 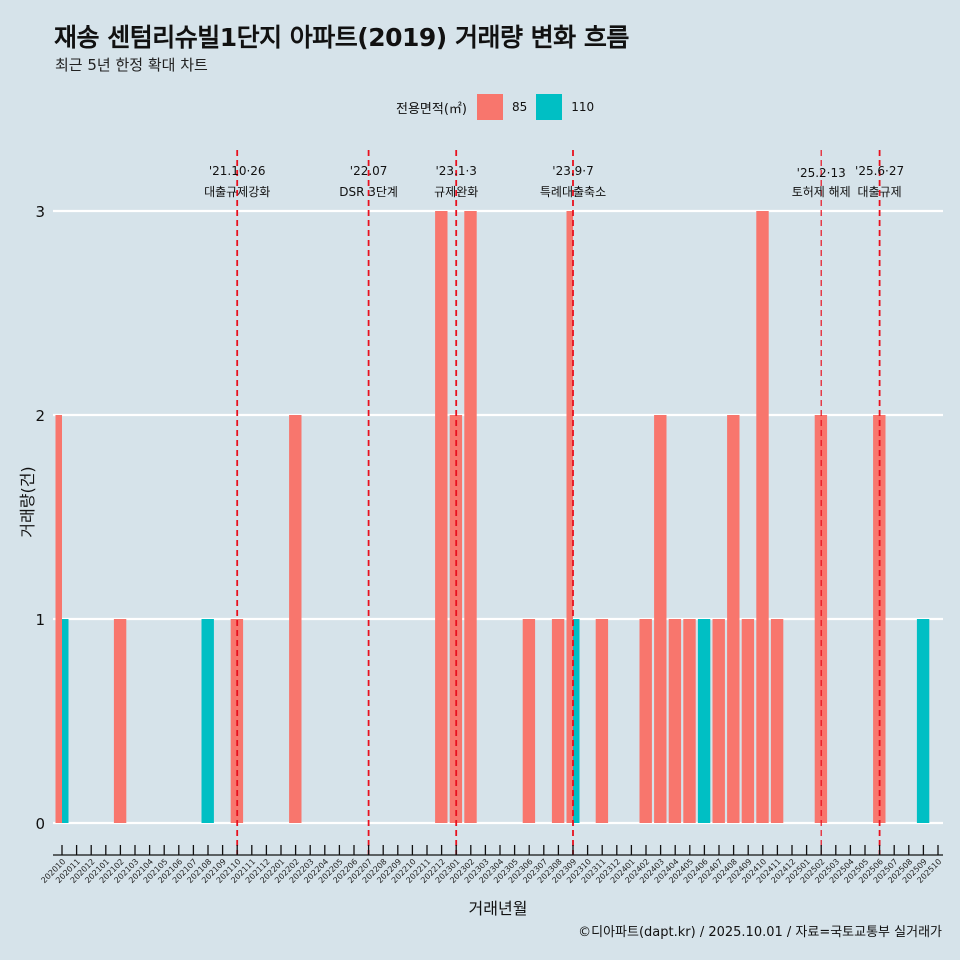 What do you see at coordinates (498, 908) in the screenshot?
I see `x-axis-title: 거래년월` at bounding box center [498, 908].